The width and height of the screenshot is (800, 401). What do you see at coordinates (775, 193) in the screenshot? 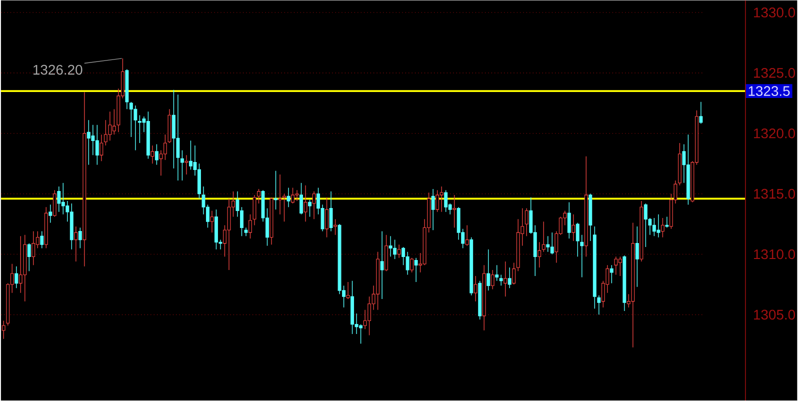
I see `y-tick-label: 1315.0` at bounding box center [775, 193].